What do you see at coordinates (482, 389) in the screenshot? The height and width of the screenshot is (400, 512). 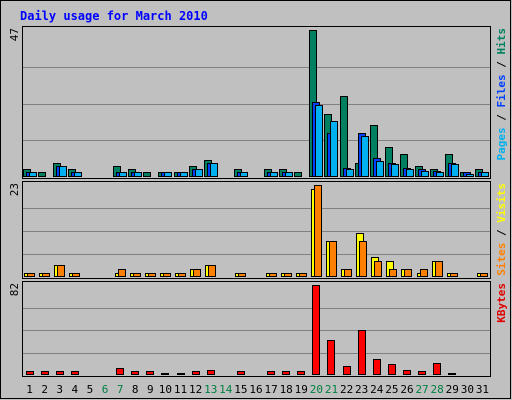 I see `x-tick-label-31: 31` at bounding box center [482, 389].